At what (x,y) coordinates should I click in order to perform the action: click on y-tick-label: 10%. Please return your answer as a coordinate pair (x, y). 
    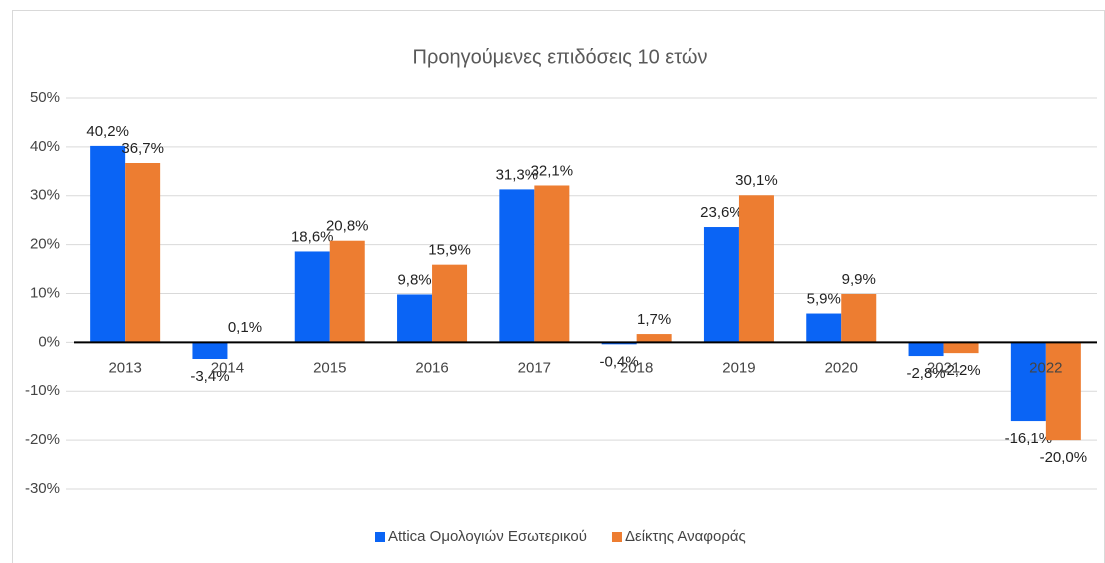
    Looking at the image, I should click on (45, 292).